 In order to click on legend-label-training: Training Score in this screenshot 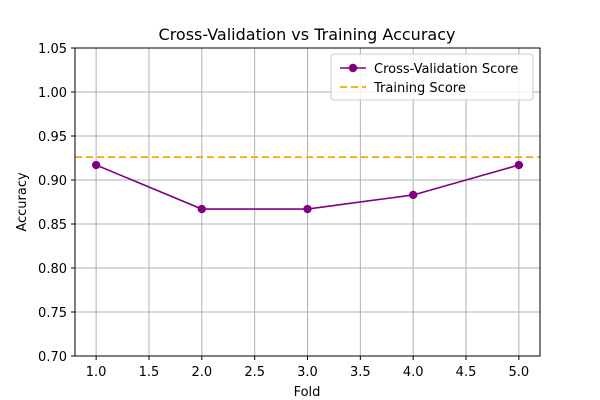, I will do `click(419, 88)`.